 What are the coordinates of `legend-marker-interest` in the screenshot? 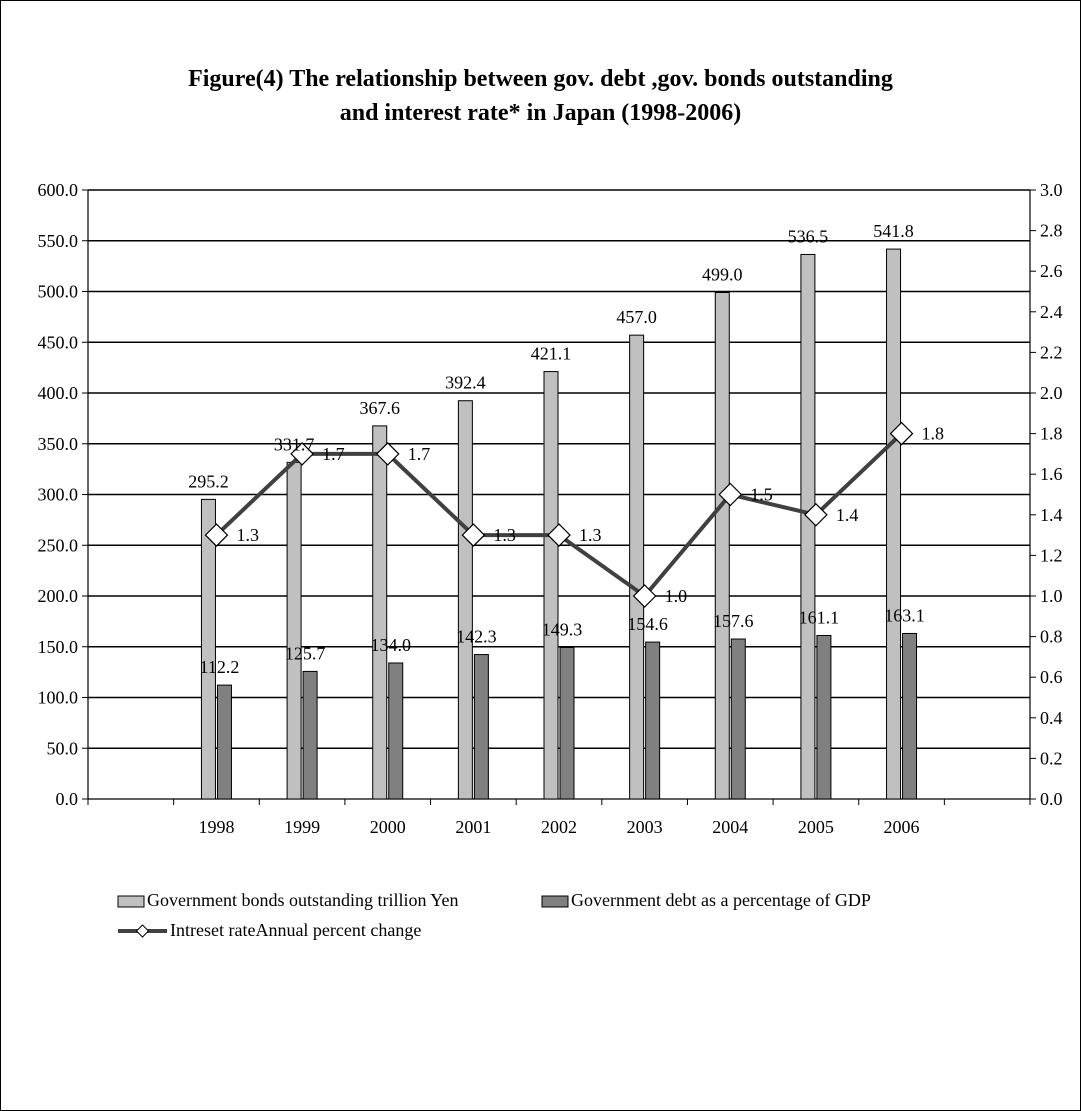 It's located at (142, 931).